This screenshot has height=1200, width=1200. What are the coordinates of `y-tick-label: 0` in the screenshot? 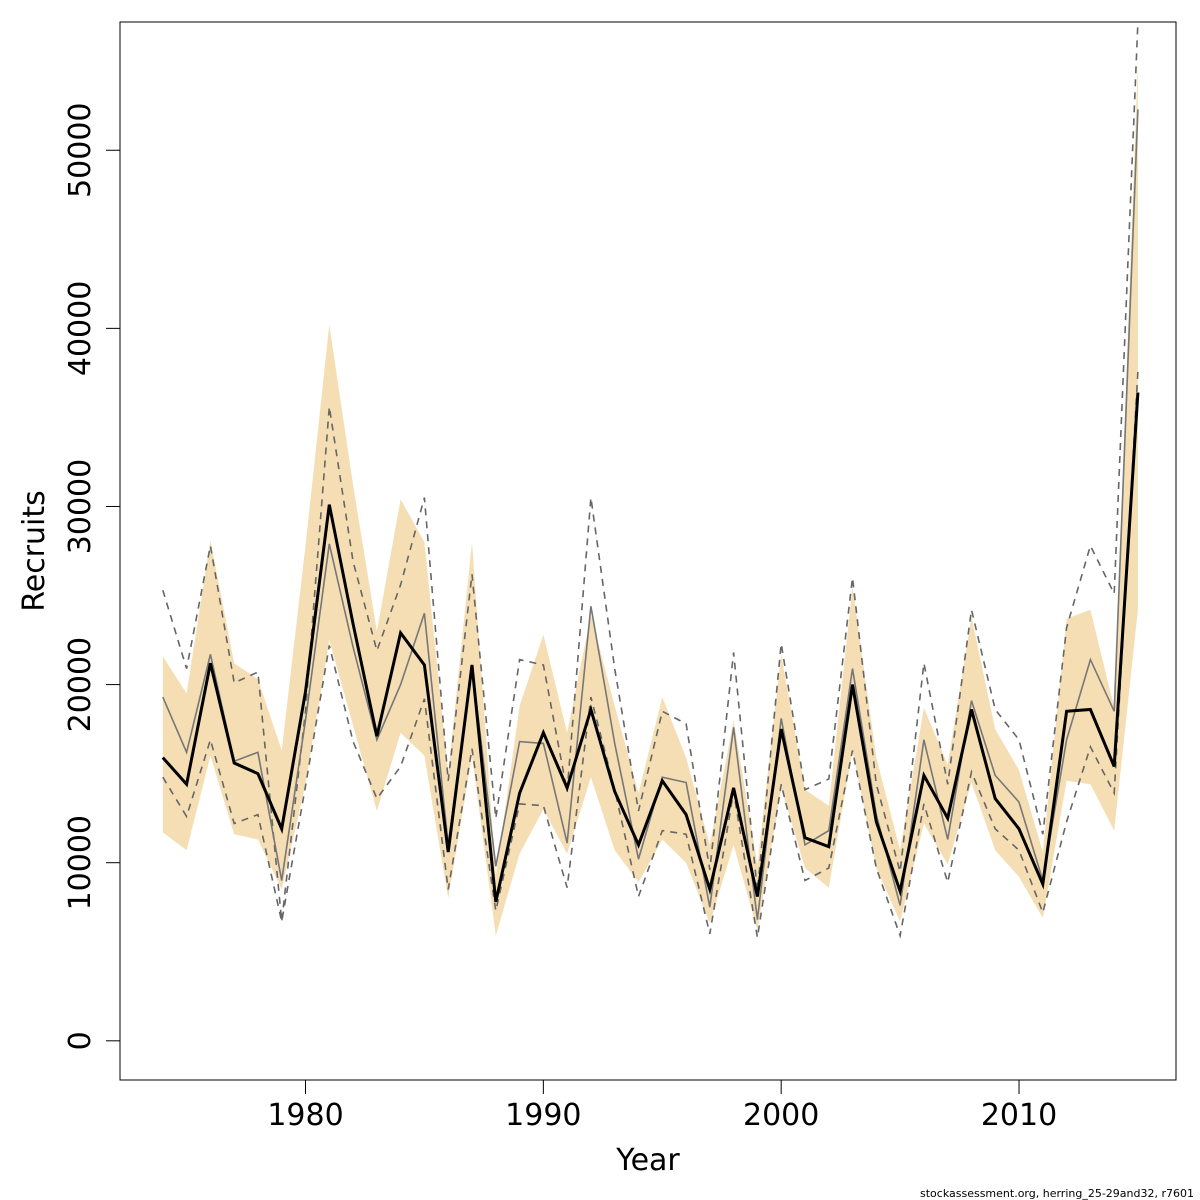 It's located at (80, 1040).